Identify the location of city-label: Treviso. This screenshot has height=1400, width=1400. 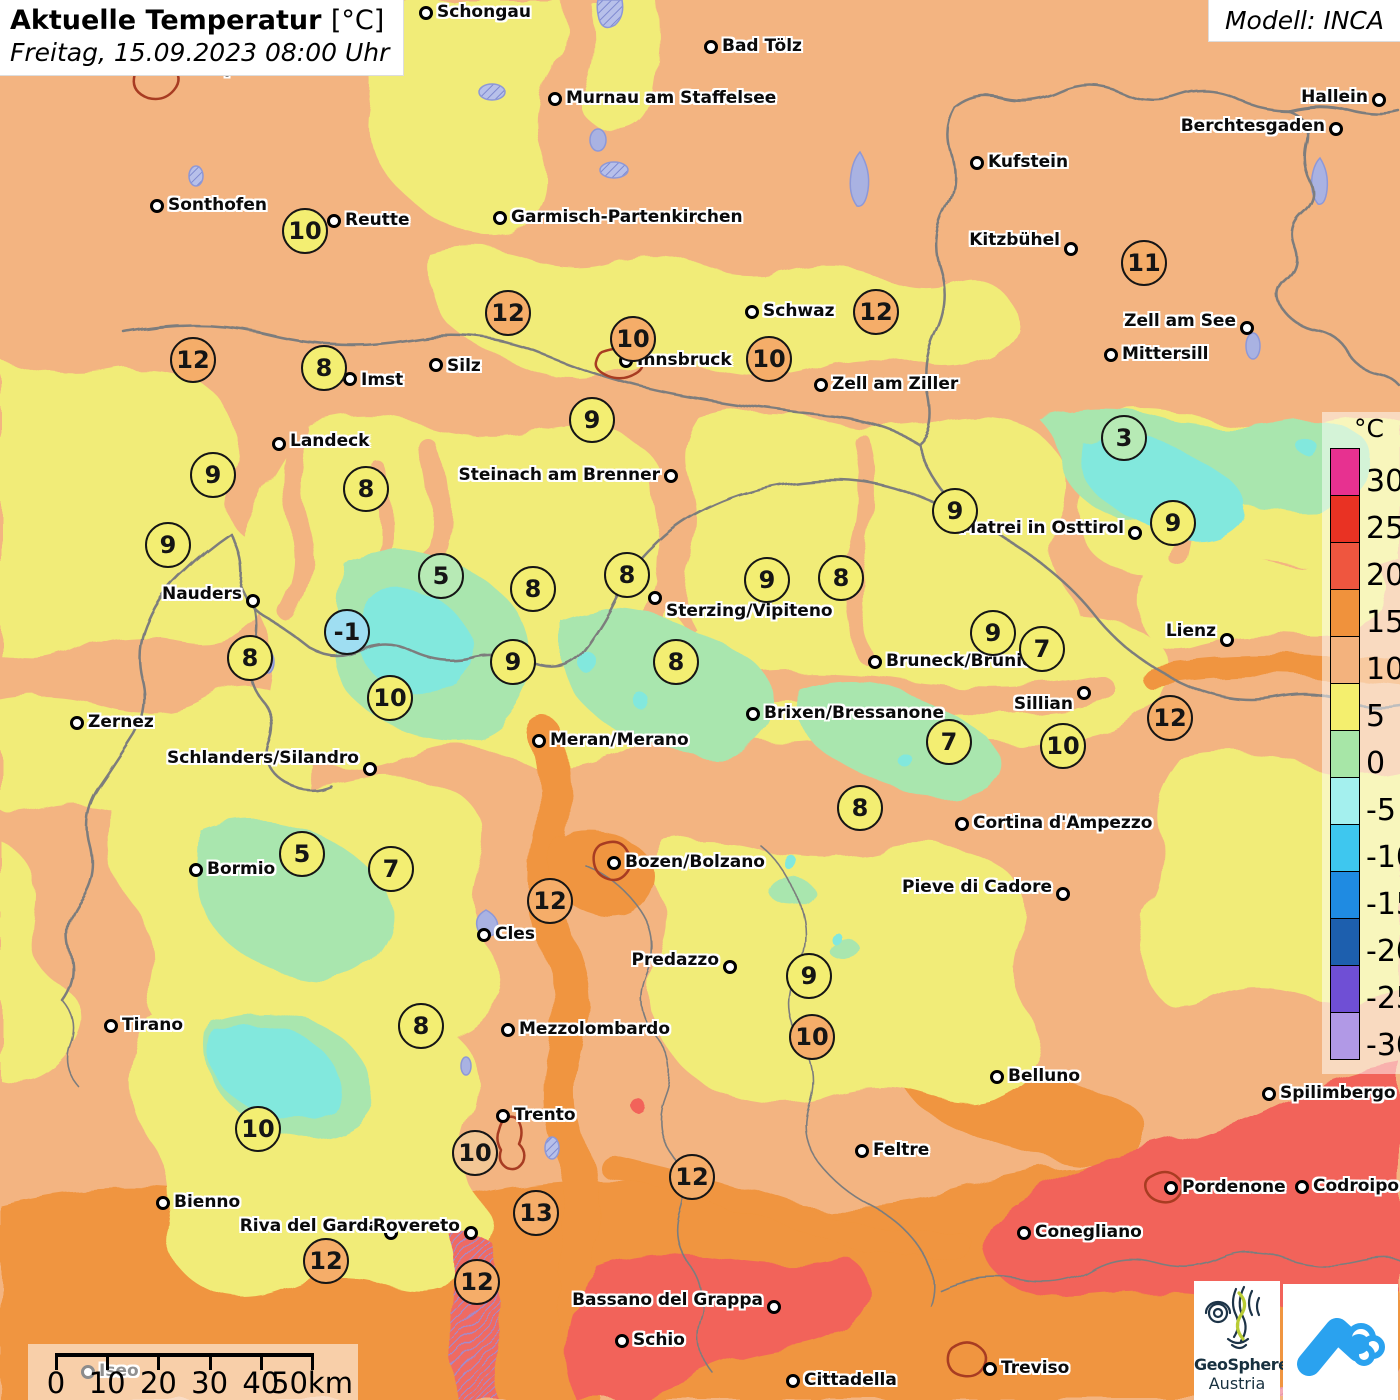
(1035, 1368).